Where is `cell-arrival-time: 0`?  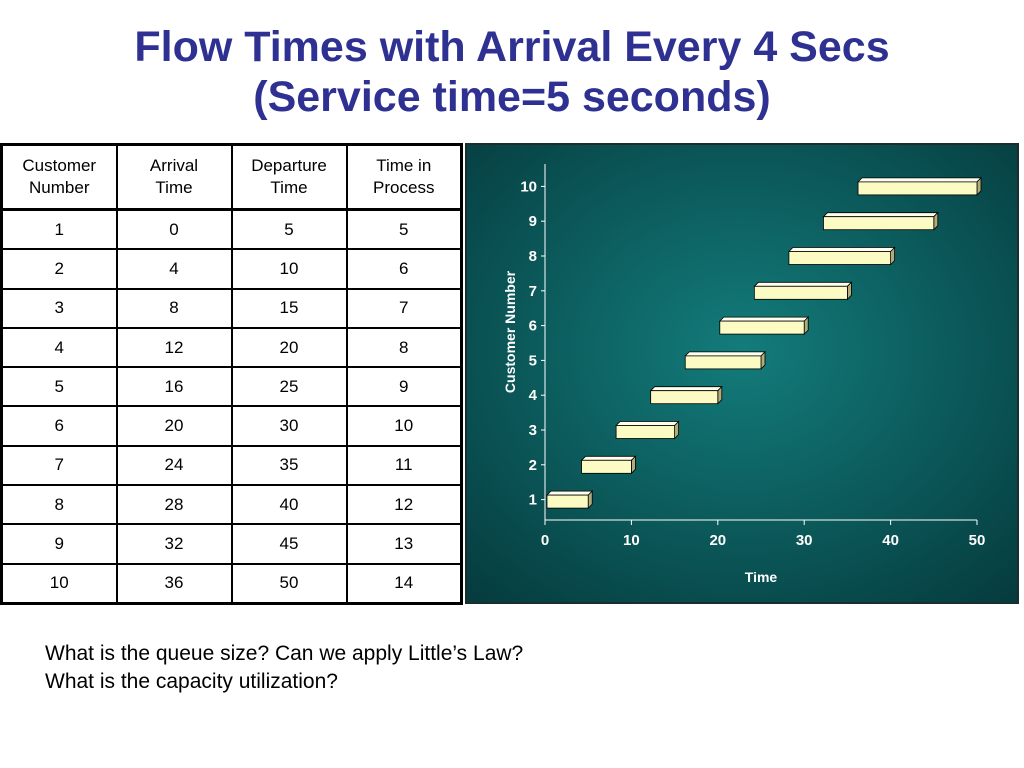 cell-arrival-time: 0 is located at coordinates (174, 229).